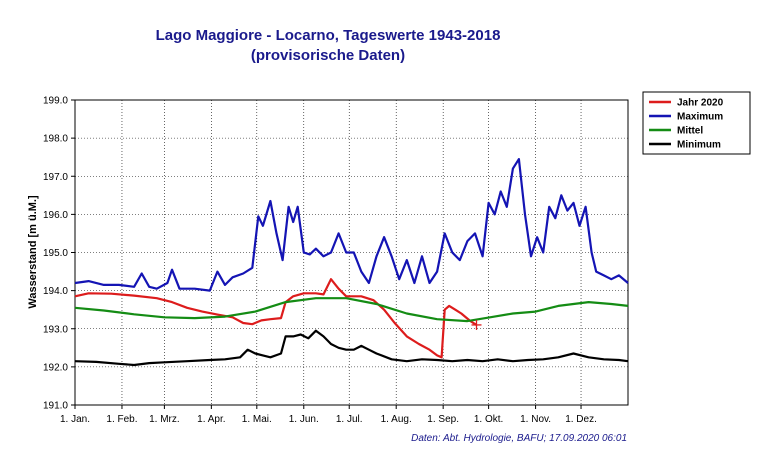  Describe the element at coordinates (55, 291) in the screenshot. I see `y-tick-label: 194.0` at that location.